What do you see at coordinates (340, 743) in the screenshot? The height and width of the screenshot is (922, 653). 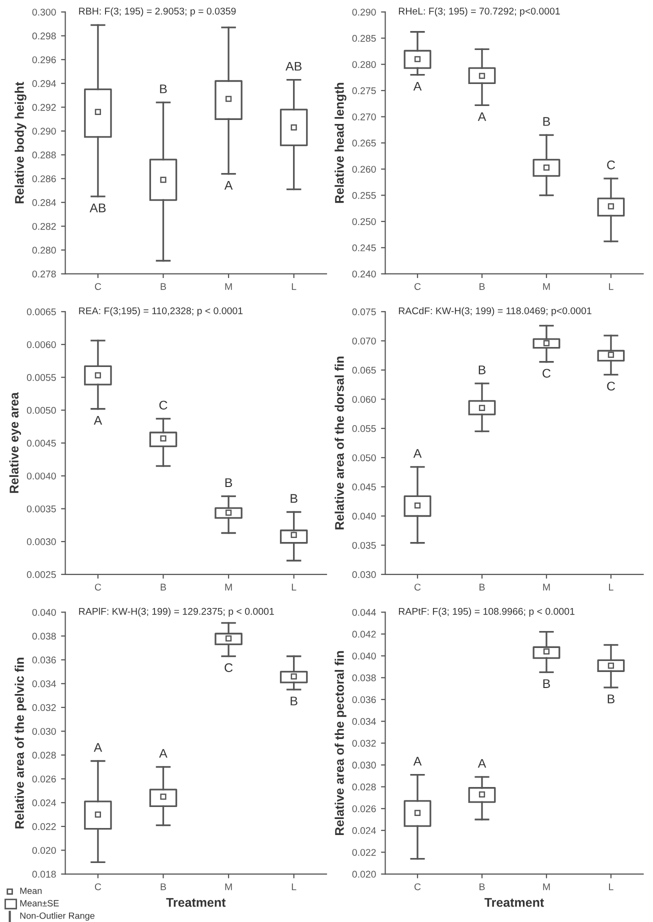 I see `y-axis-title: Relative area of the pectoral fin` at bounding box center [340, 743].